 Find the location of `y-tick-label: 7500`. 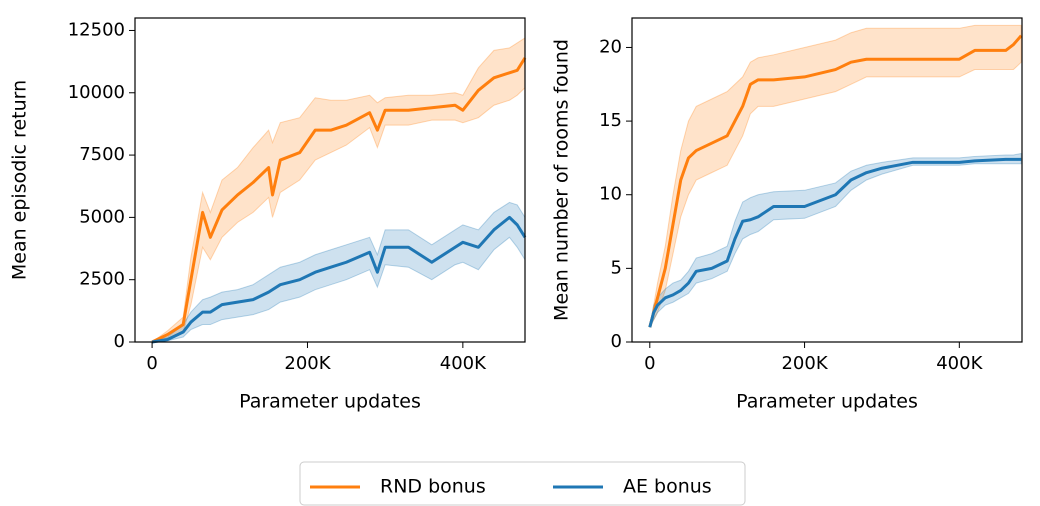

y-tick-label: 7500 is located at coordinates (102, 154).